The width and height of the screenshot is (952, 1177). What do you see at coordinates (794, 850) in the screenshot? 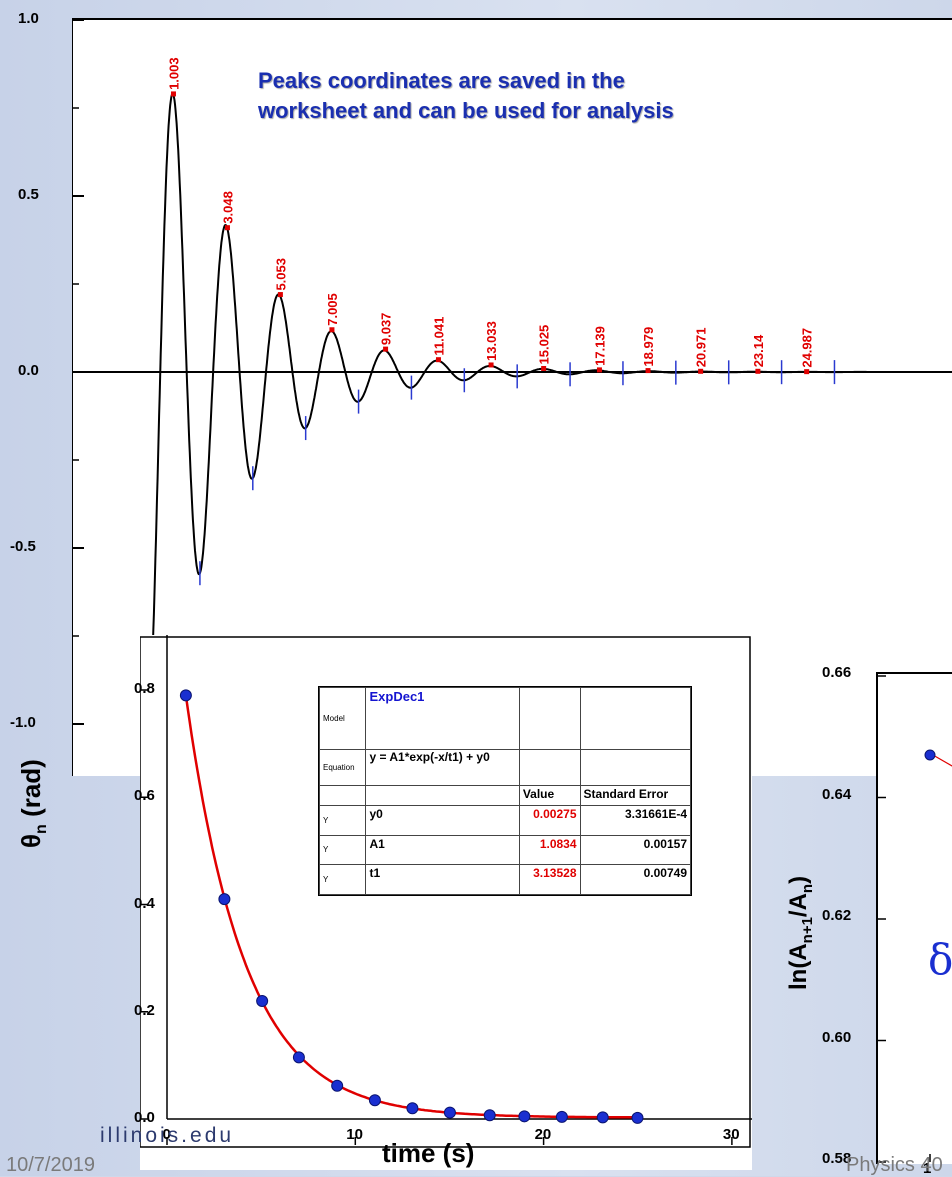
I see `right-y-axis-label: ln(An+1/An)` at bounding box center [794, 850].